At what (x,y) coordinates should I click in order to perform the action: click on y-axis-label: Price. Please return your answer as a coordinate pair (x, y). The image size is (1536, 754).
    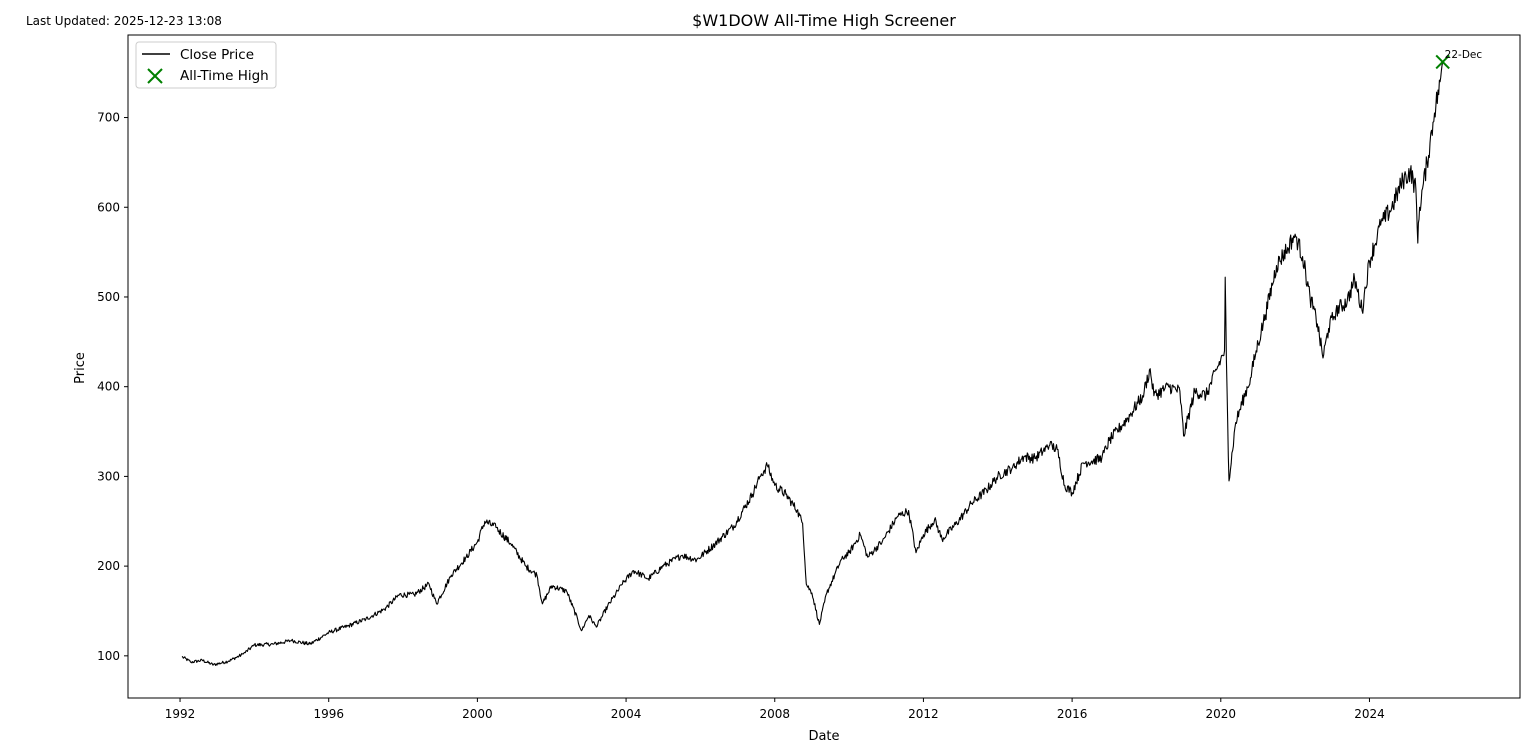
    Looking at the image, I should click on (80, 368).